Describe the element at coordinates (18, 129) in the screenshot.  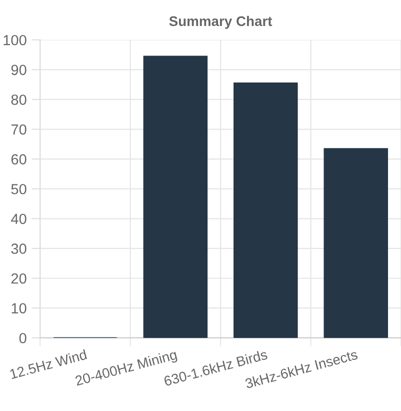
I see `y-tick-label: 70` at that location.